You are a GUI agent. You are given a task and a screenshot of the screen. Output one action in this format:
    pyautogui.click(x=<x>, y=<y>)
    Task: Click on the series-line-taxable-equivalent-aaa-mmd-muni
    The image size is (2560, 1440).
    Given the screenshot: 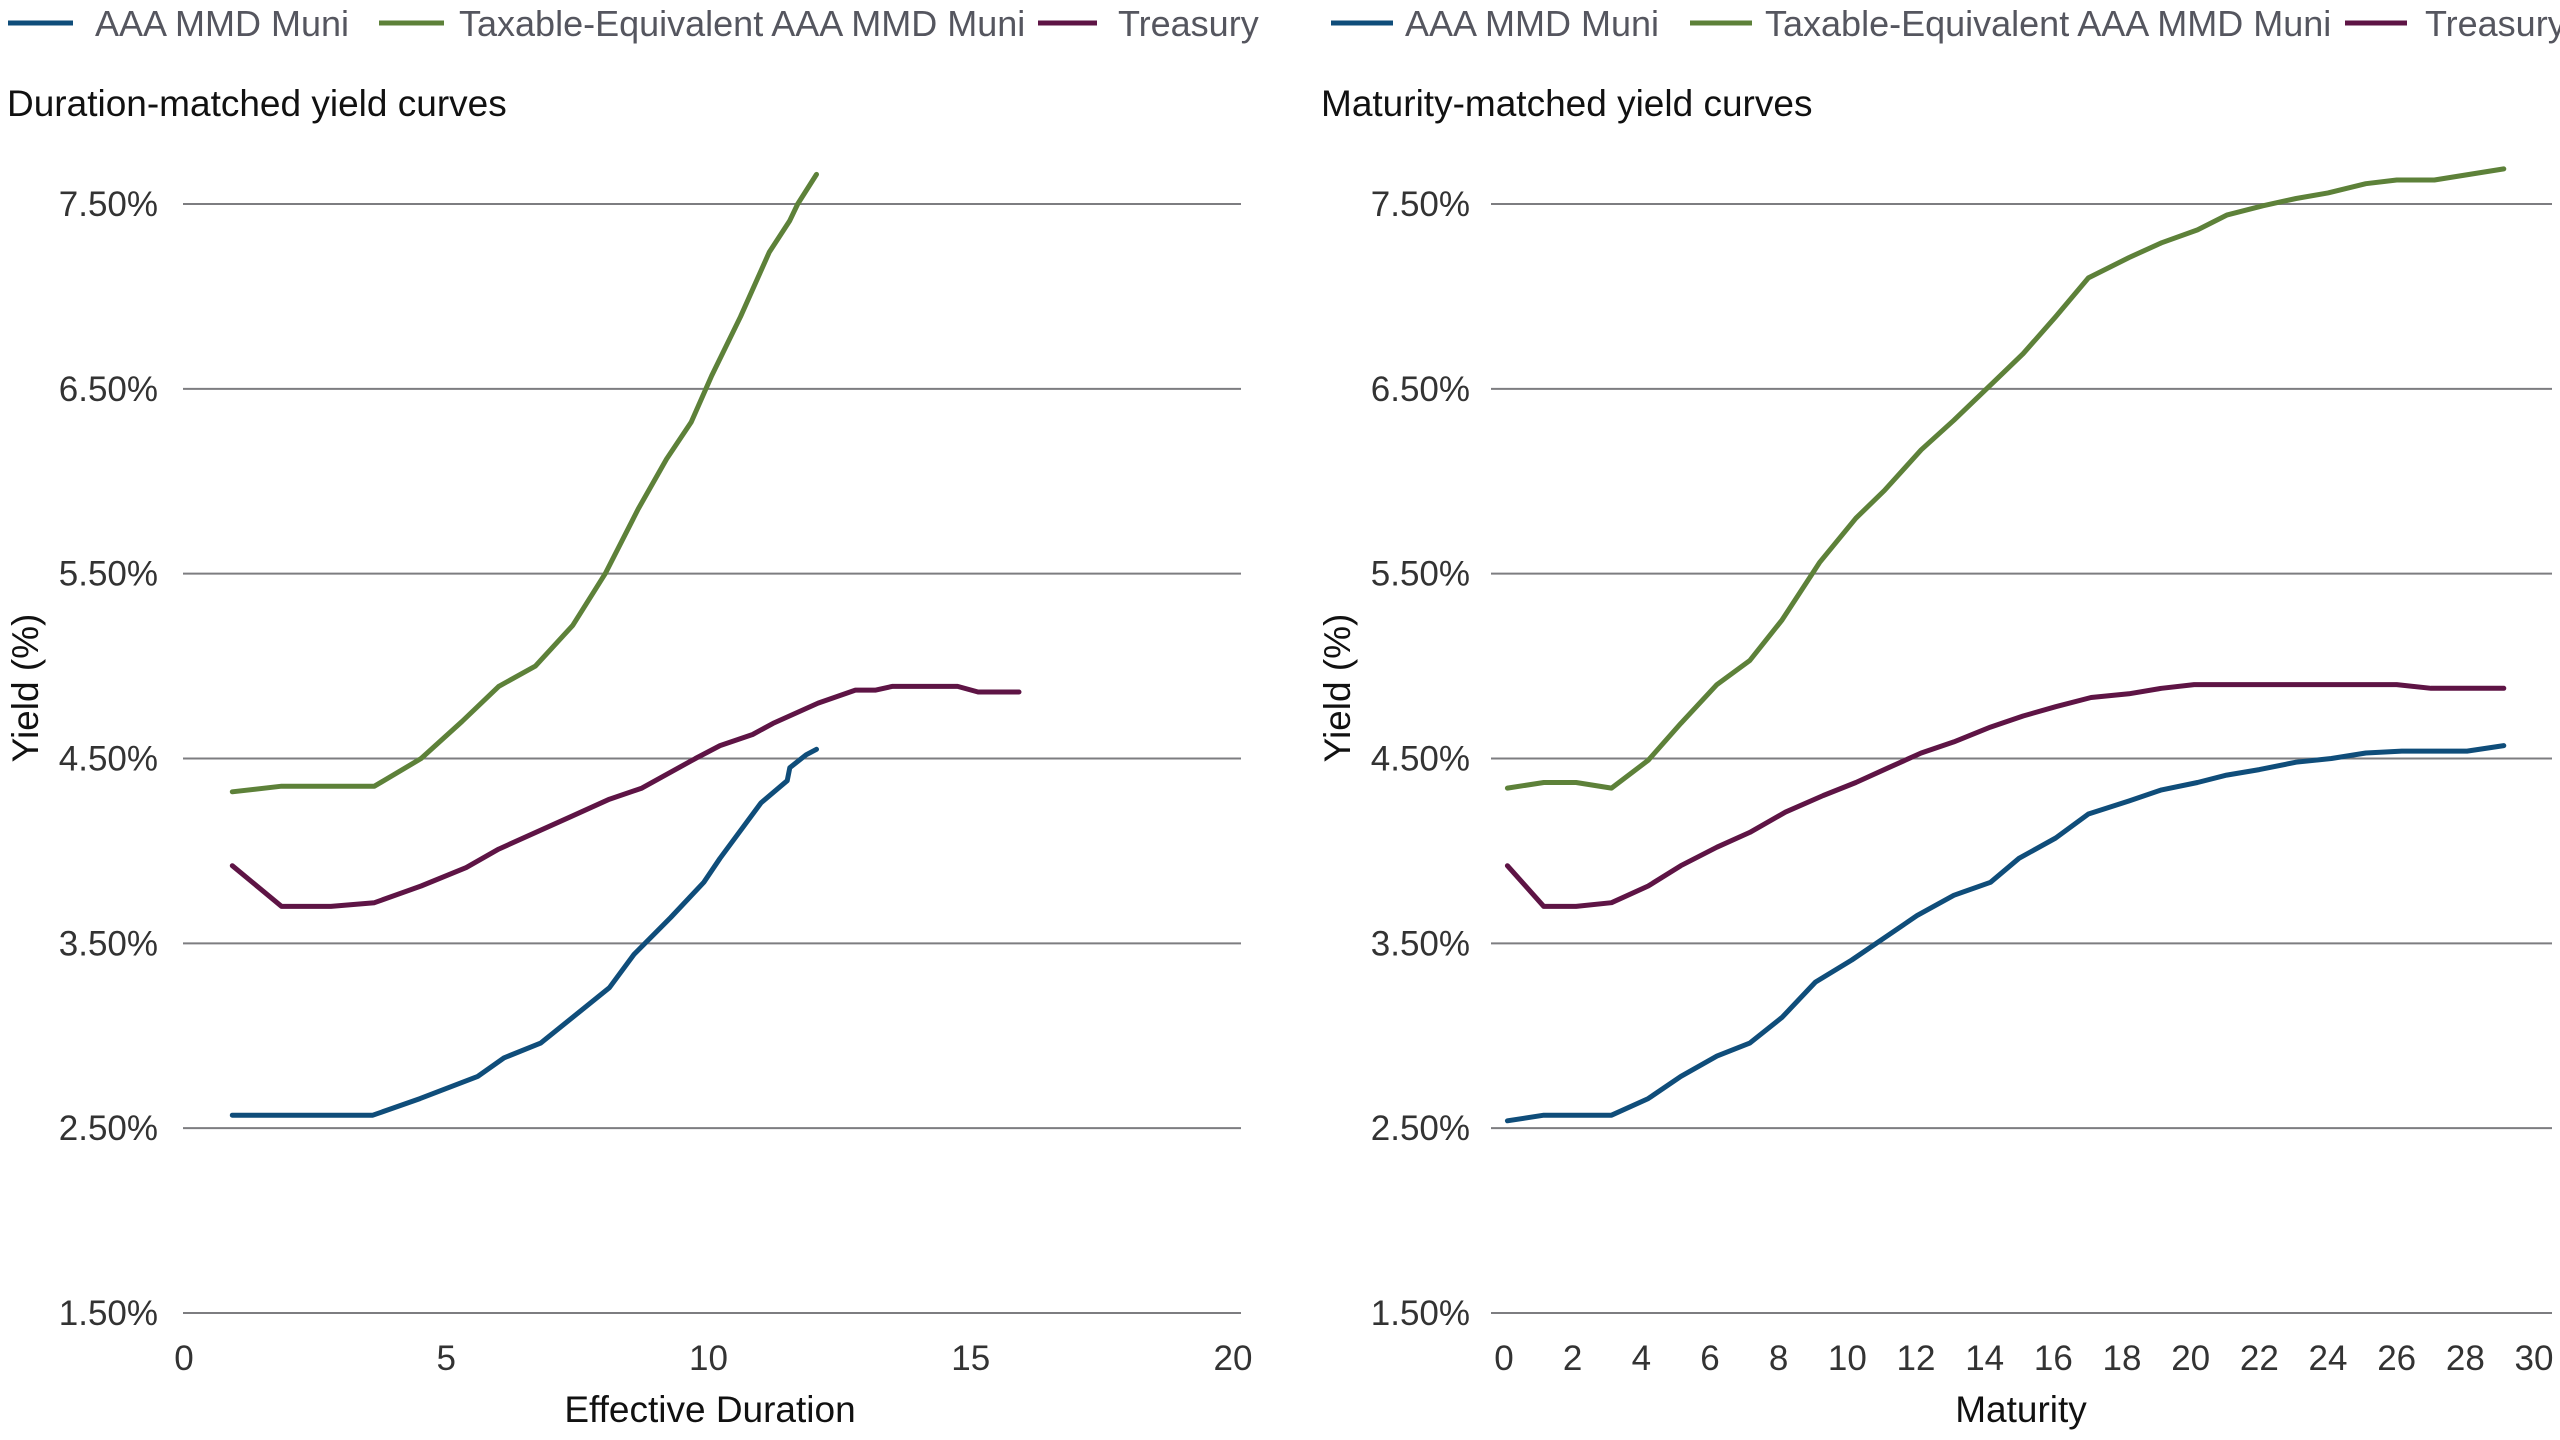 What is the action you would take?
    pyautogui.click(x=524, y=483)
    